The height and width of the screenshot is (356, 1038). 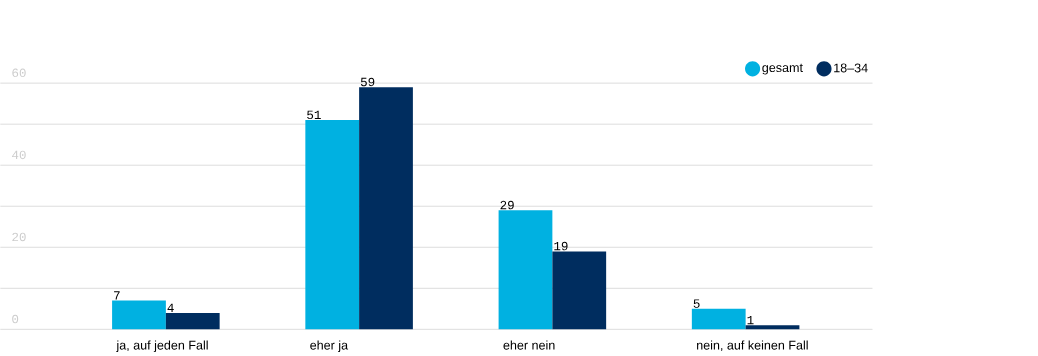 What do you see at coordinates (529, 345) in the screenshot?
I see `x-tick-label: eher nein` at bounding box center [529, 345].